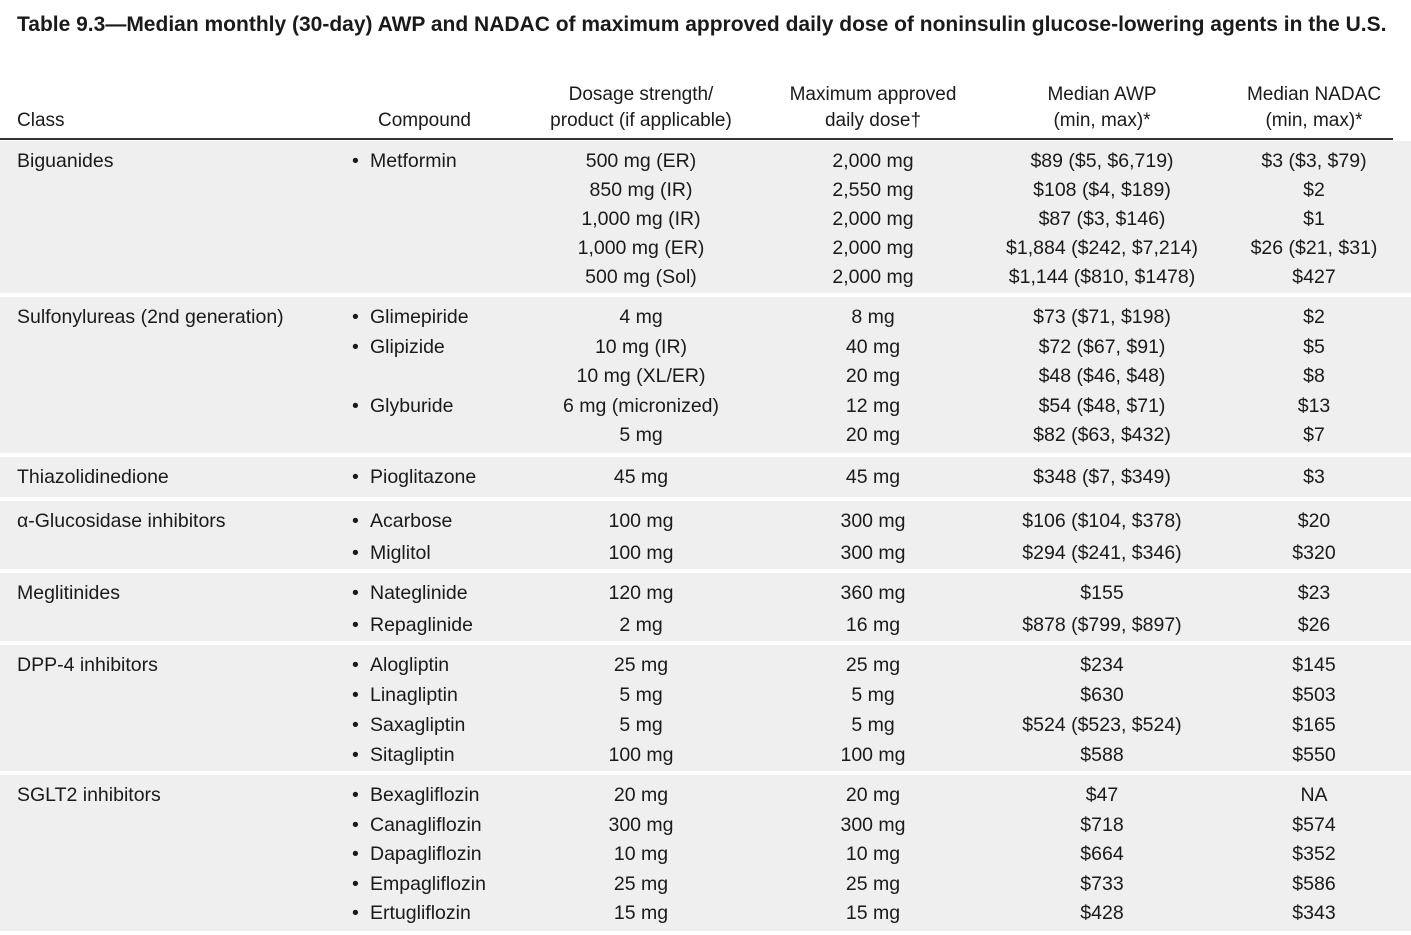  I want to click on median-nadac: $352, so click(1314, 854).